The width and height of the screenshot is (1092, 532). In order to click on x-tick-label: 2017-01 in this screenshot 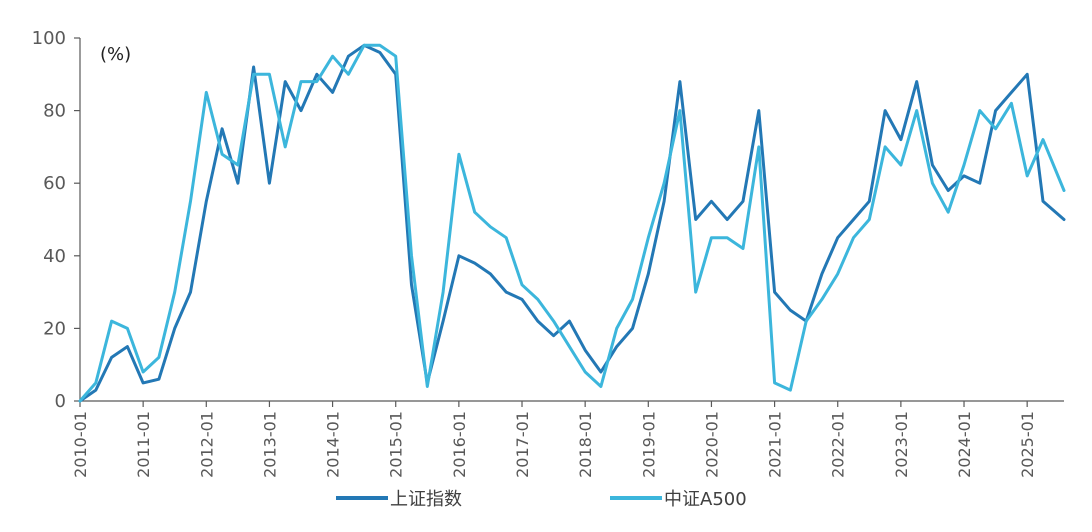, I will do `click(522, 444)`.